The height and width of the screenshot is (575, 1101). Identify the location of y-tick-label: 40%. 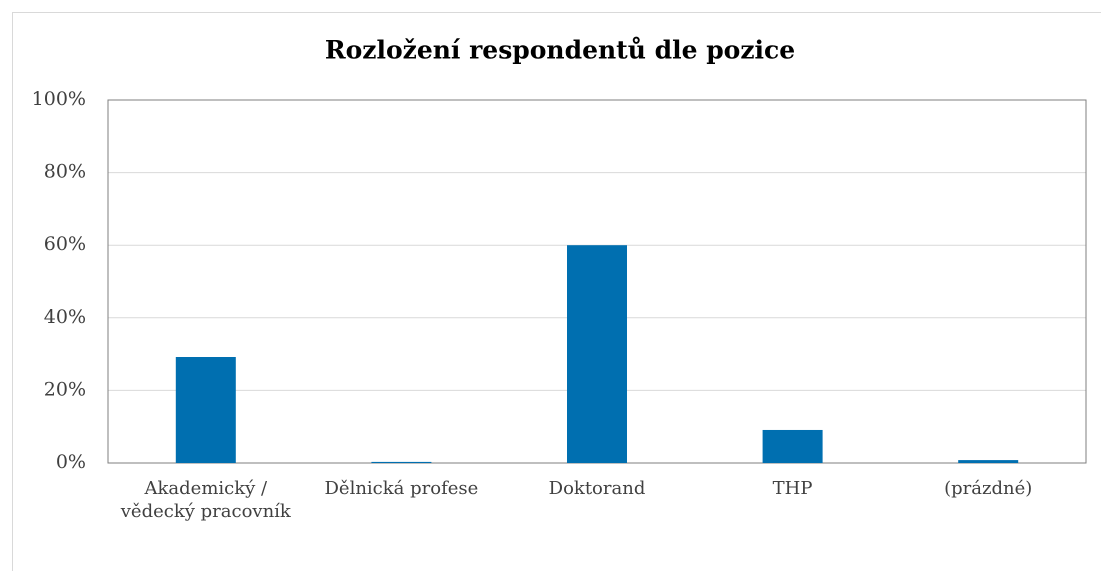
(65, 317).